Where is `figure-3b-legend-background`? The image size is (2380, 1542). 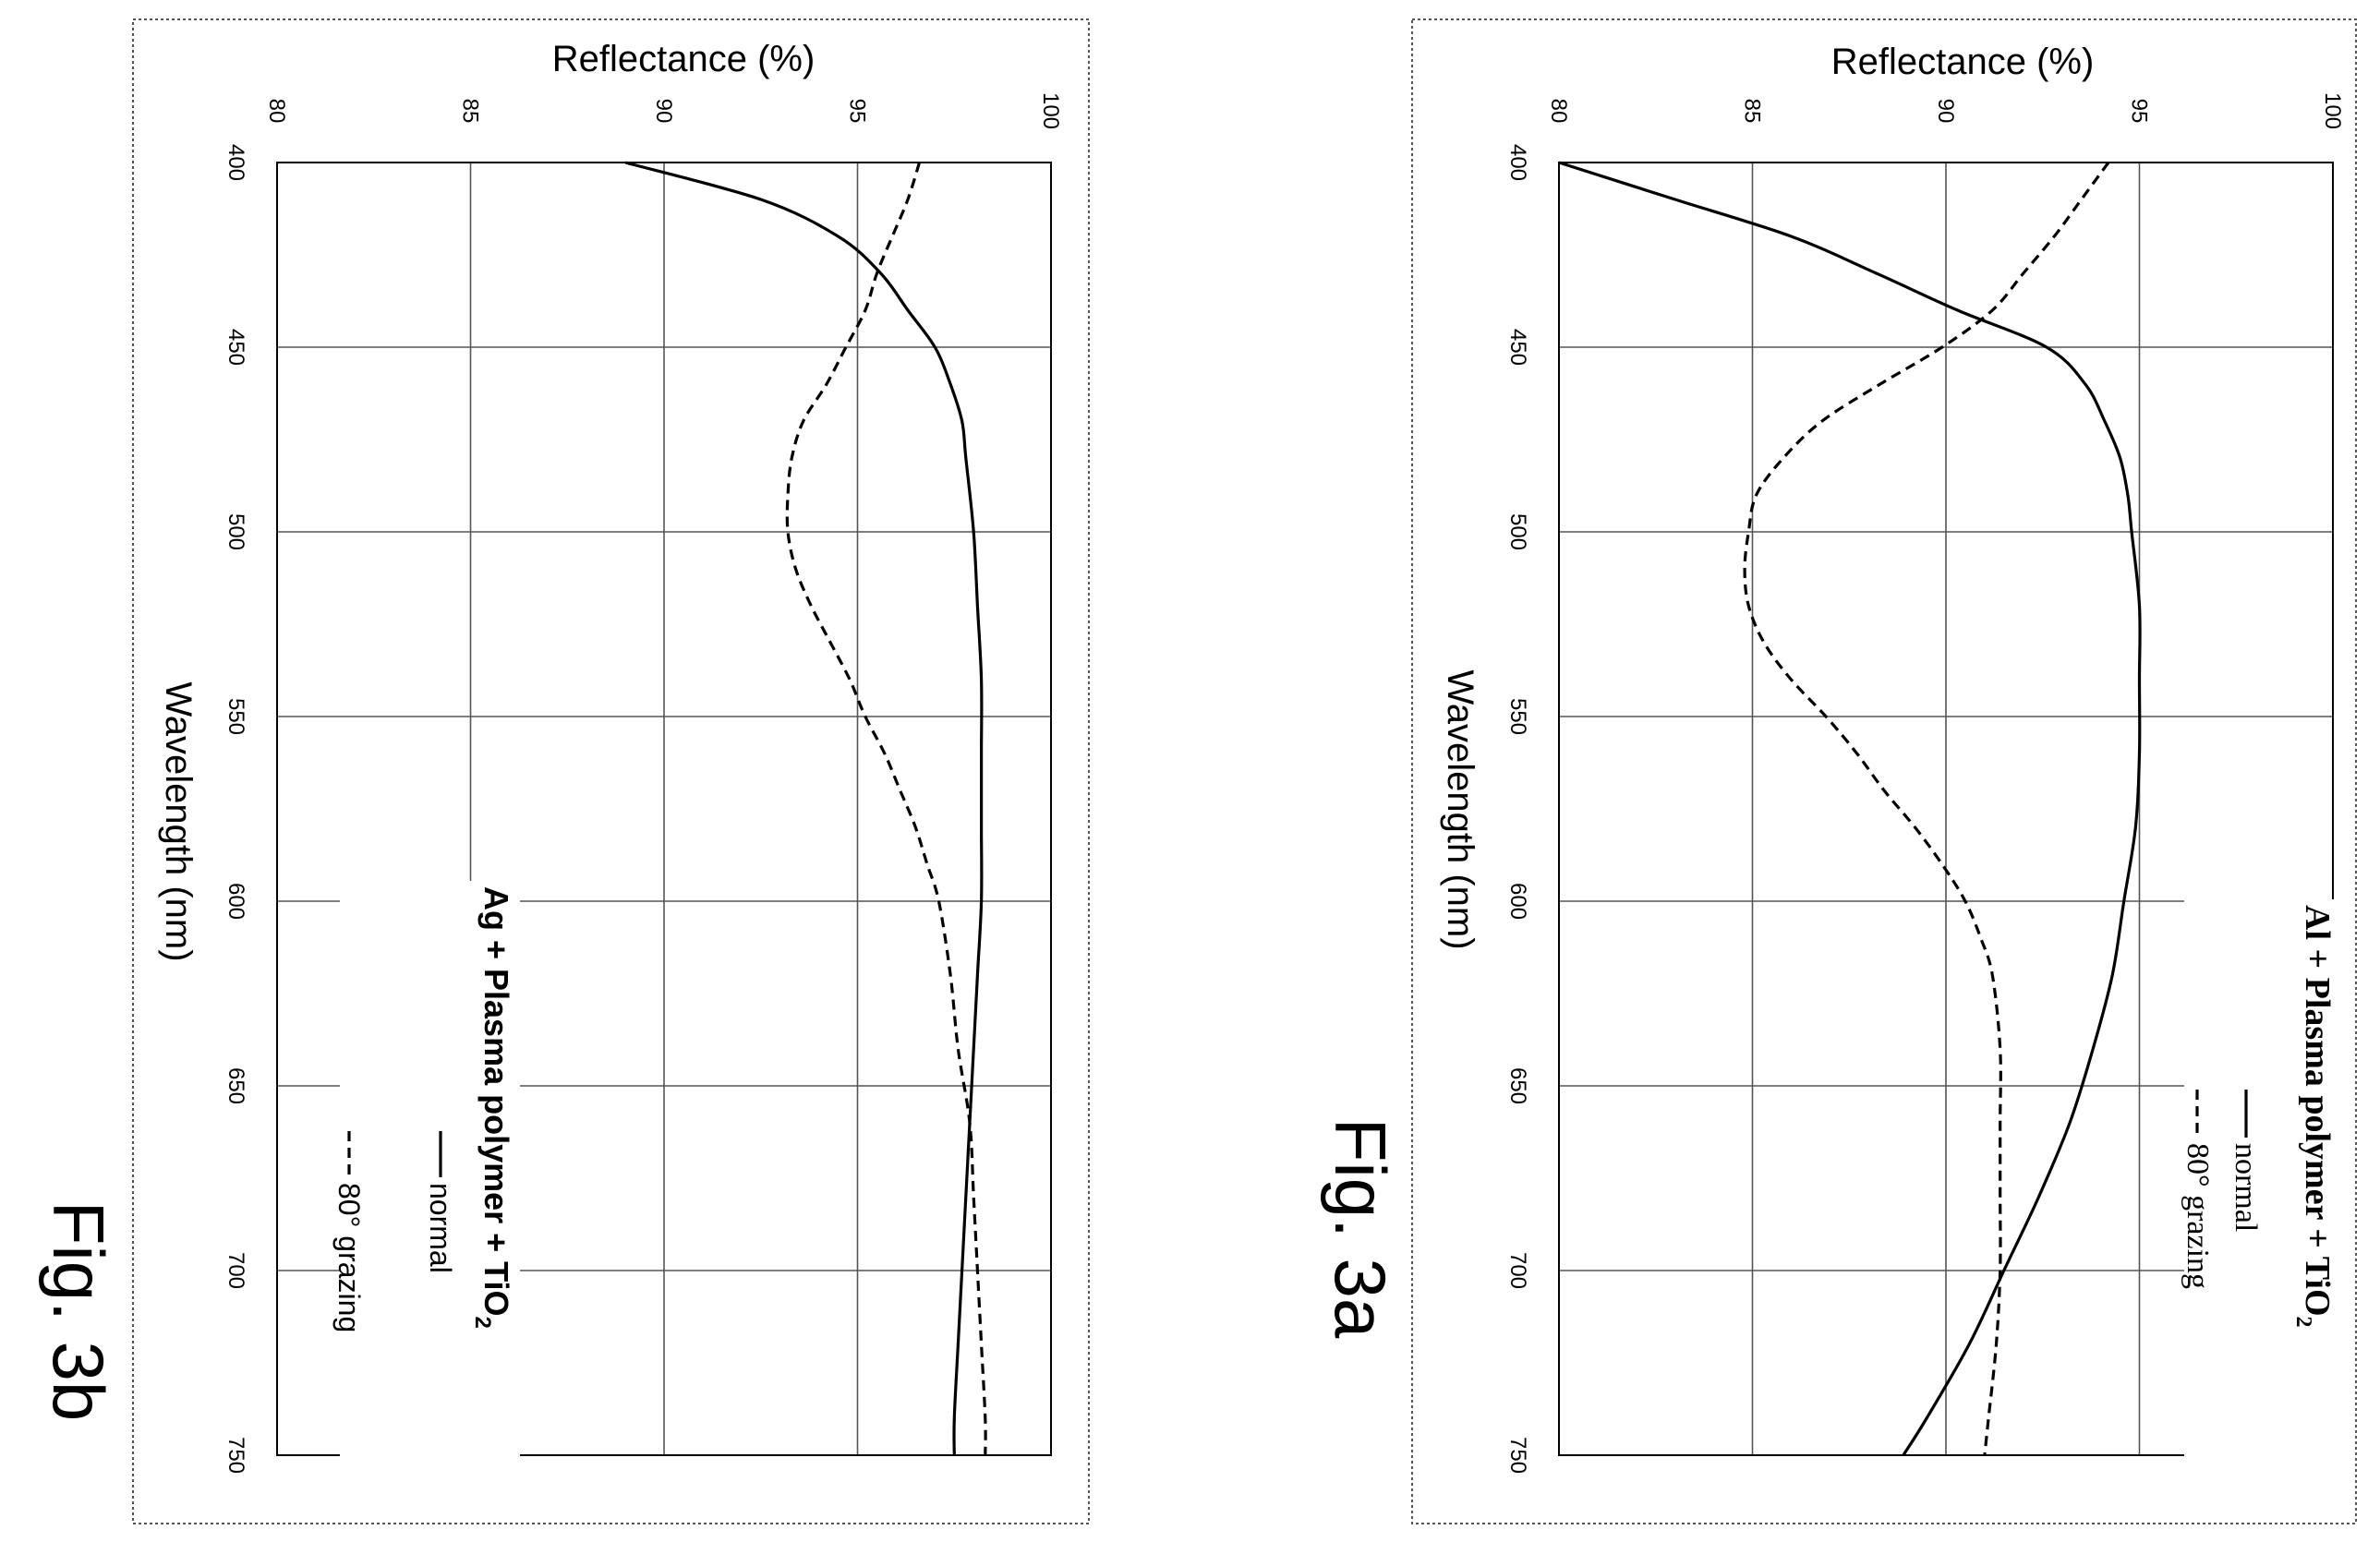
figure-3b-legend-background is located at coordinates (430, 1169).